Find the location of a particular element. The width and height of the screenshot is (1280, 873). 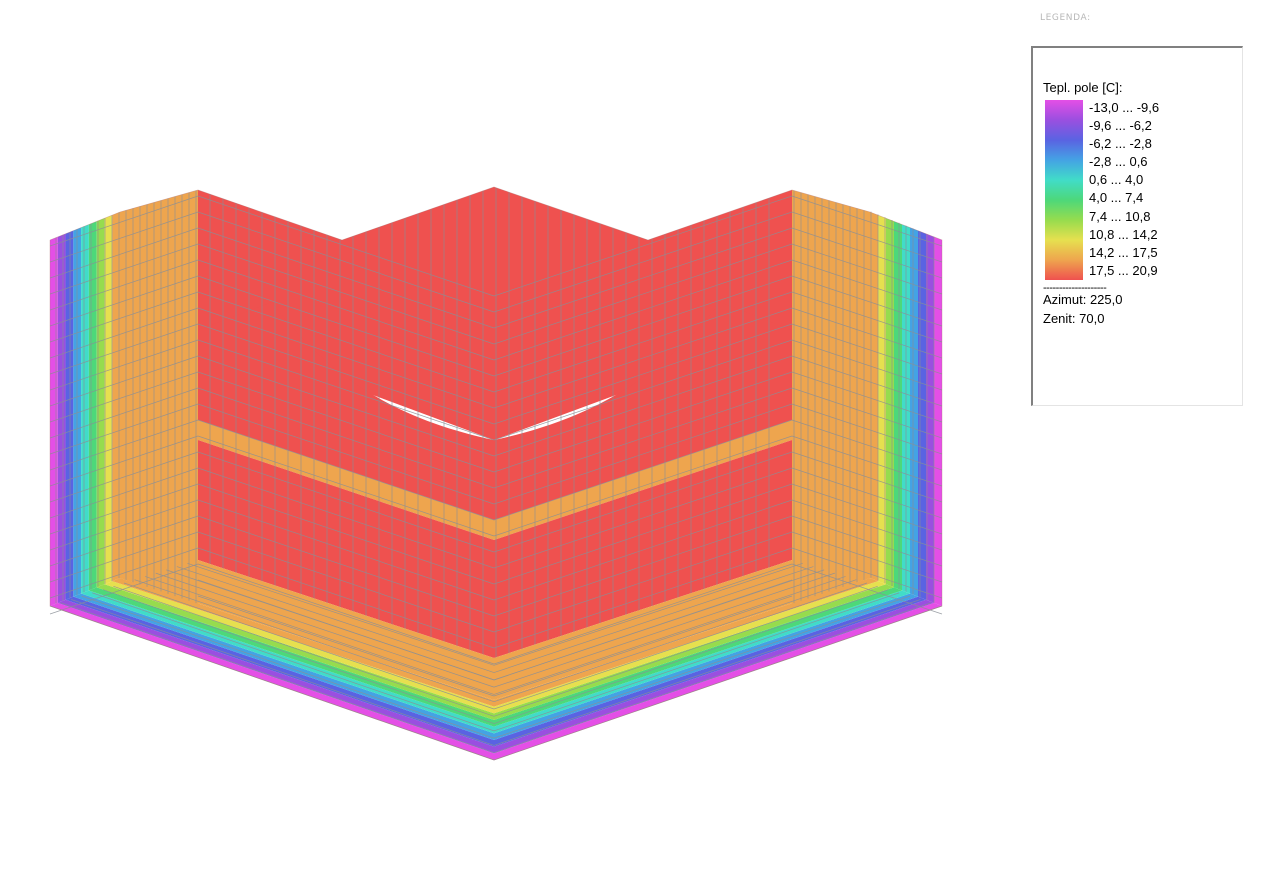

legend-range-label: 14,2 ... 17,5 is located at coordinates (1123, 252).